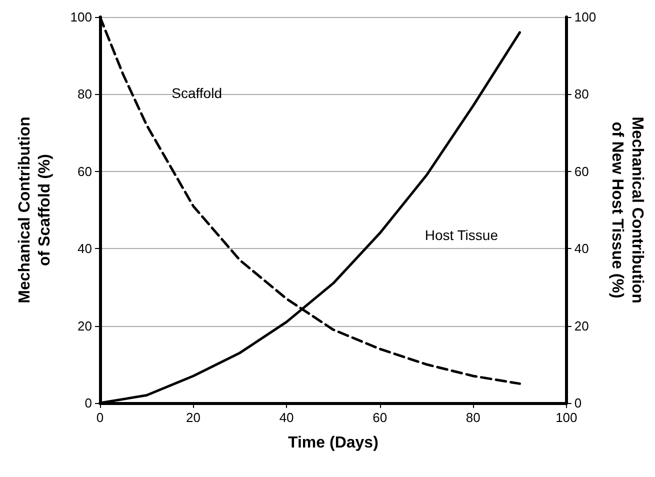  What do you see at coordinates (100, 417) in the screenshot?
I see `x-tick-label: 0` at bounding box center [100, 417].